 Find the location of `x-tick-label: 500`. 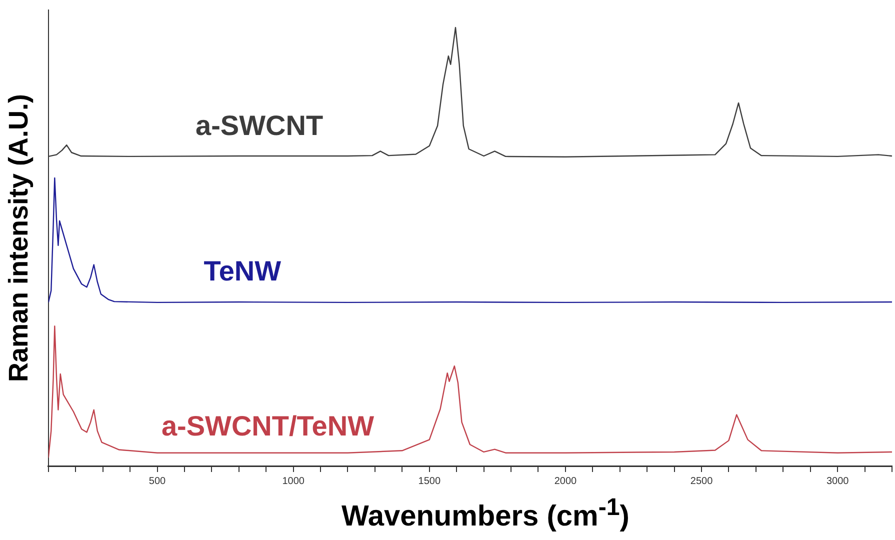

x-tick-label: 500 is located at coordinates (157, 481).